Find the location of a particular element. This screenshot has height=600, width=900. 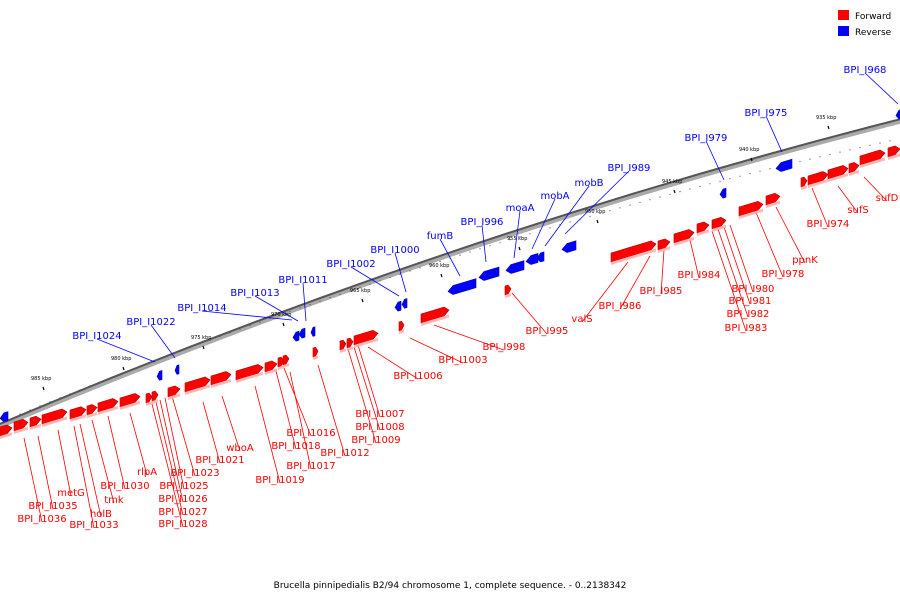

sufs-leader is located at coordinates (848, 199).